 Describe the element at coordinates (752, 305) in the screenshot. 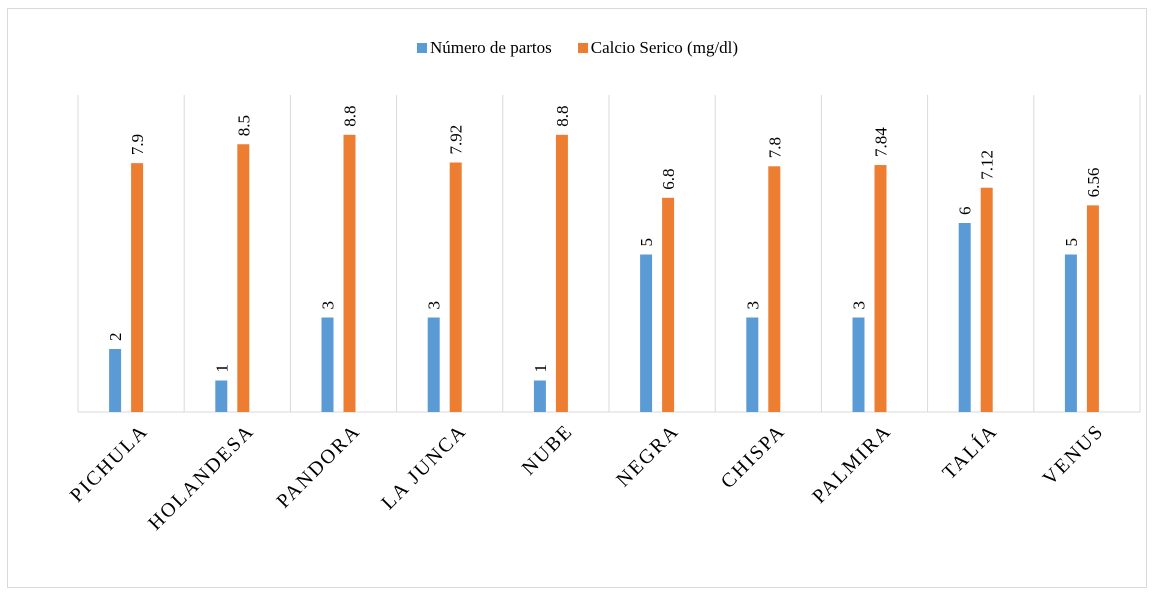

I see `data-label-partos-chispa: 3` at that location.